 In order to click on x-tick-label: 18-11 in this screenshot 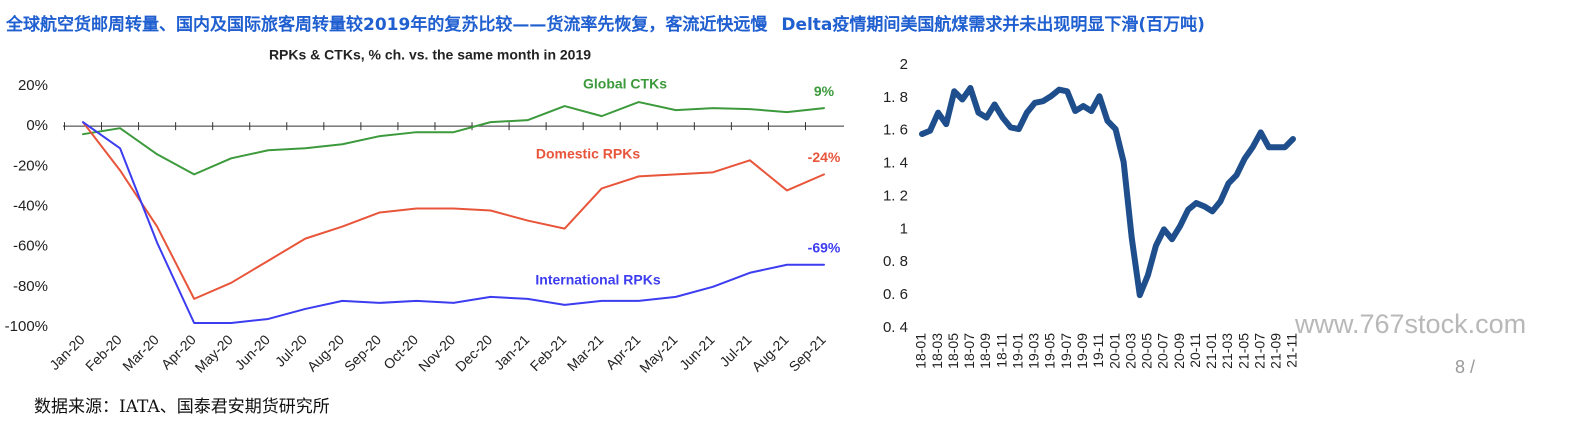, I will do `click(1001, 350)`.